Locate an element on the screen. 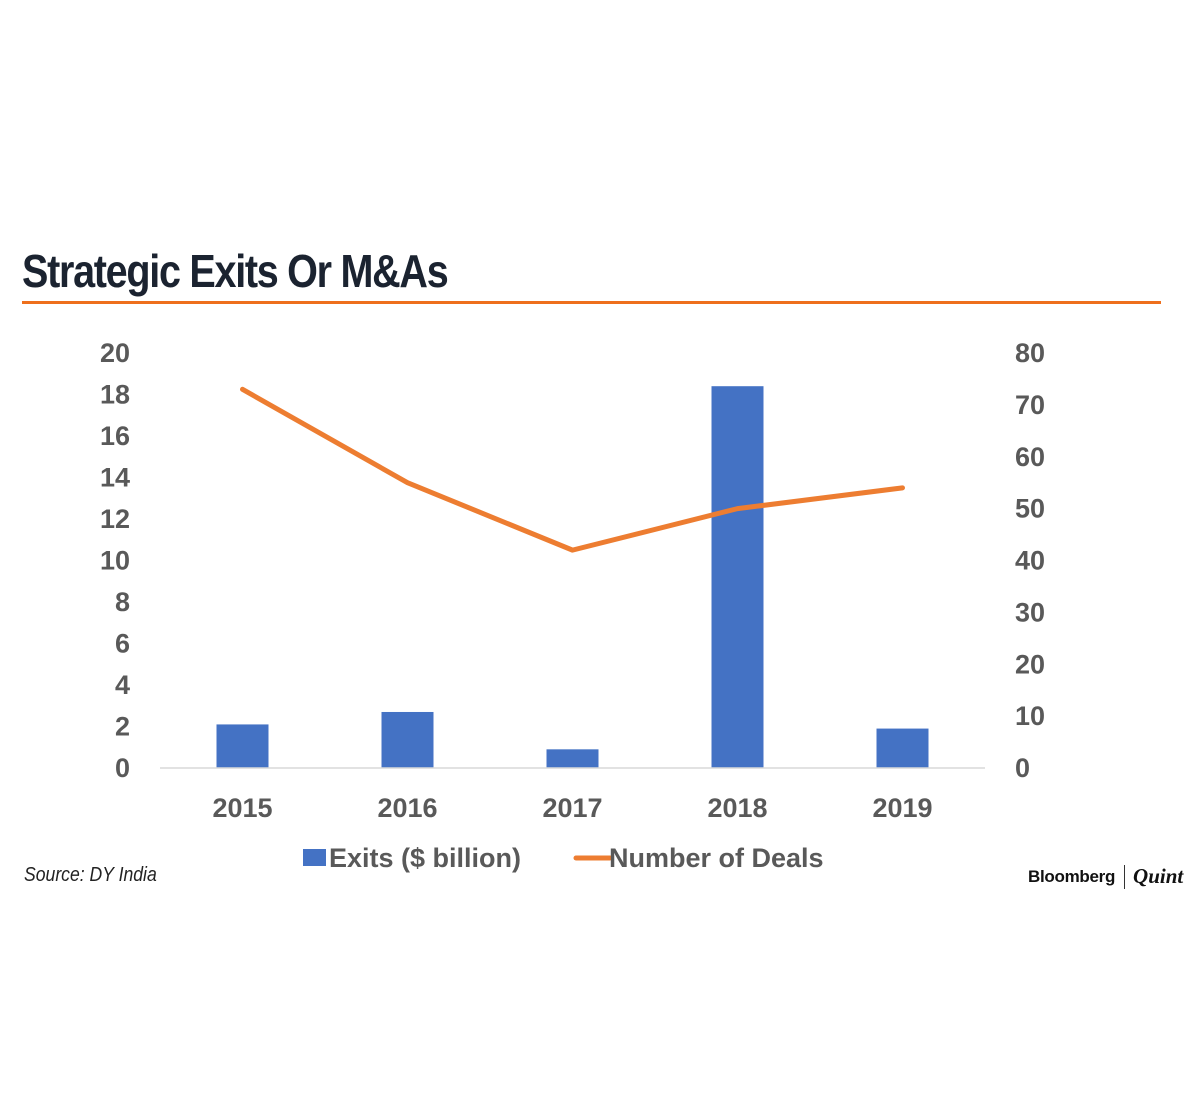 Image resolution: width=1200 pixels, height=1105 pixels. bar-2018 is located at coordinates (737, 577).